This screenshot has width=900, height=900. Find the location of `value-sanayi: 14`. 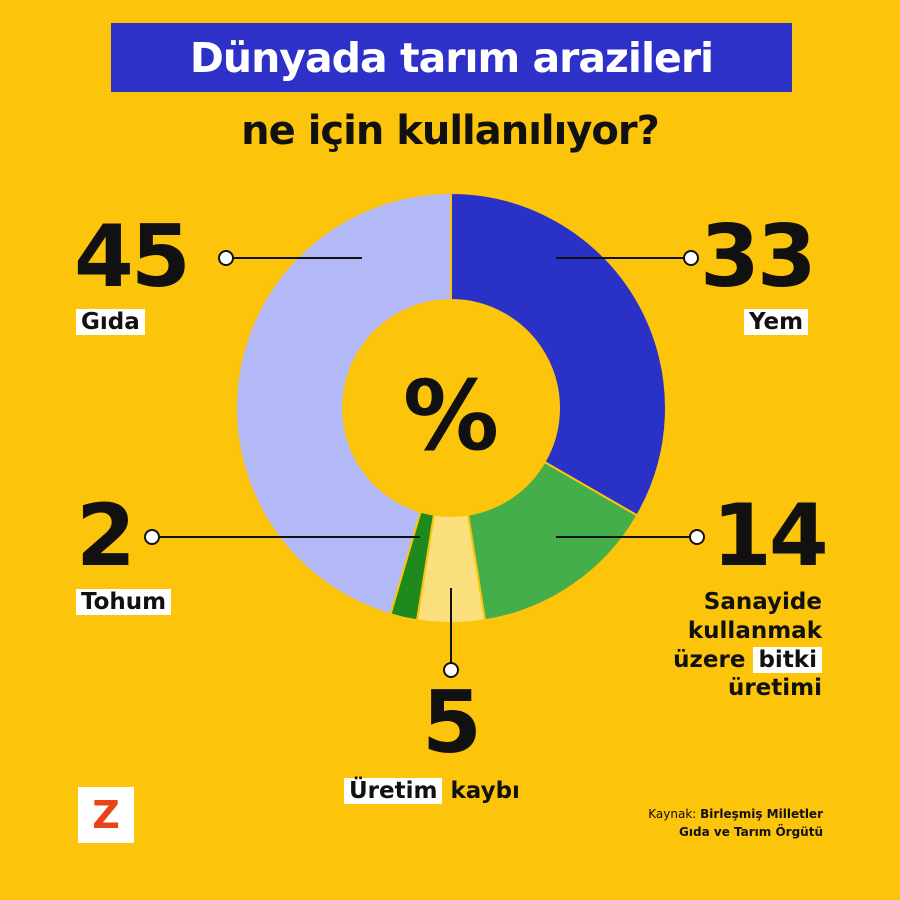

value-sanayi: 14 is located at coordinates (770, 536).